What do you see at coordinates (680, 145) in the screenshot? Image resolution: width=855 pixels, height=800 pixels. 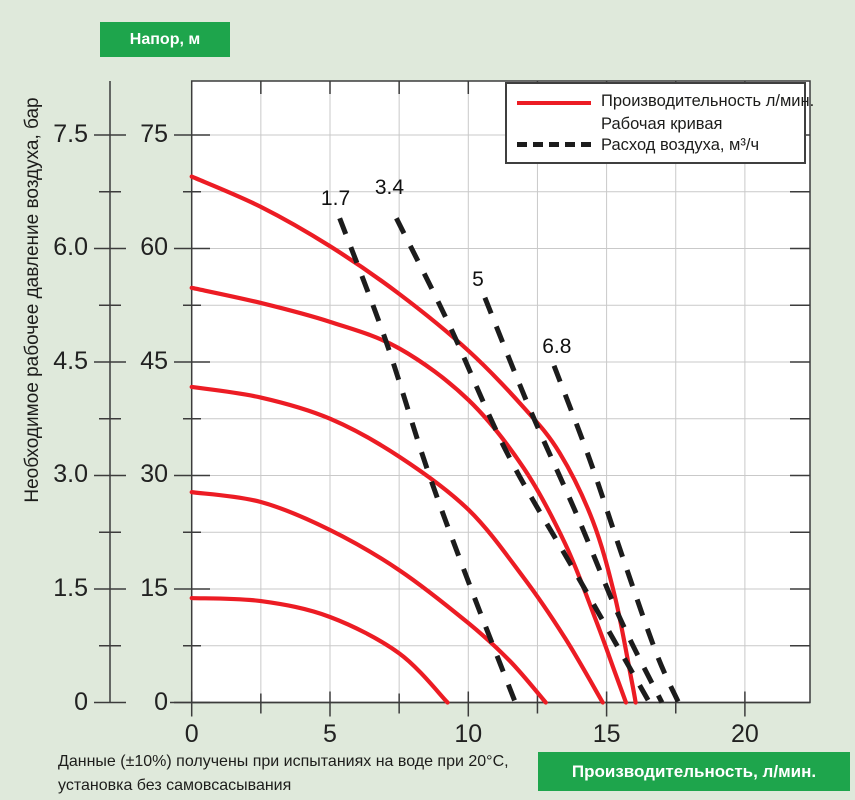 I see `legend-air-label: Расход воздуха, м³/ч` at bounding box center [680, 145].